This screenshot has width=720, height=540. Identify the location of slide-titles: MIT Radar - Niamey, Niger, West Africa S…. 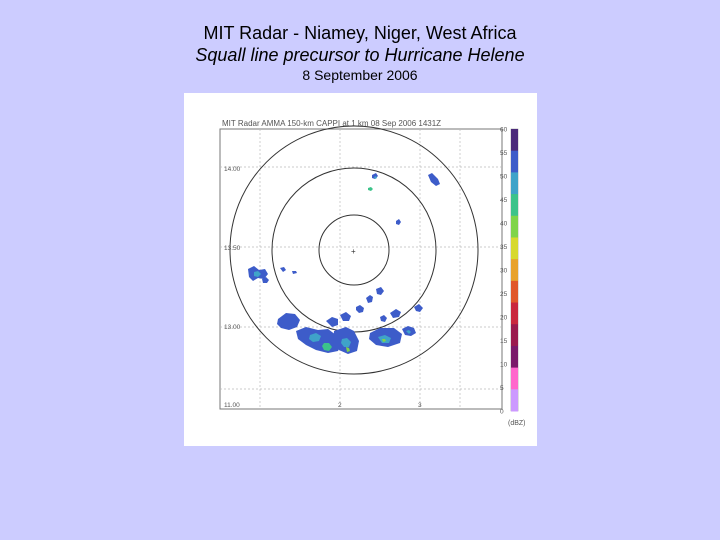
(360, 53).